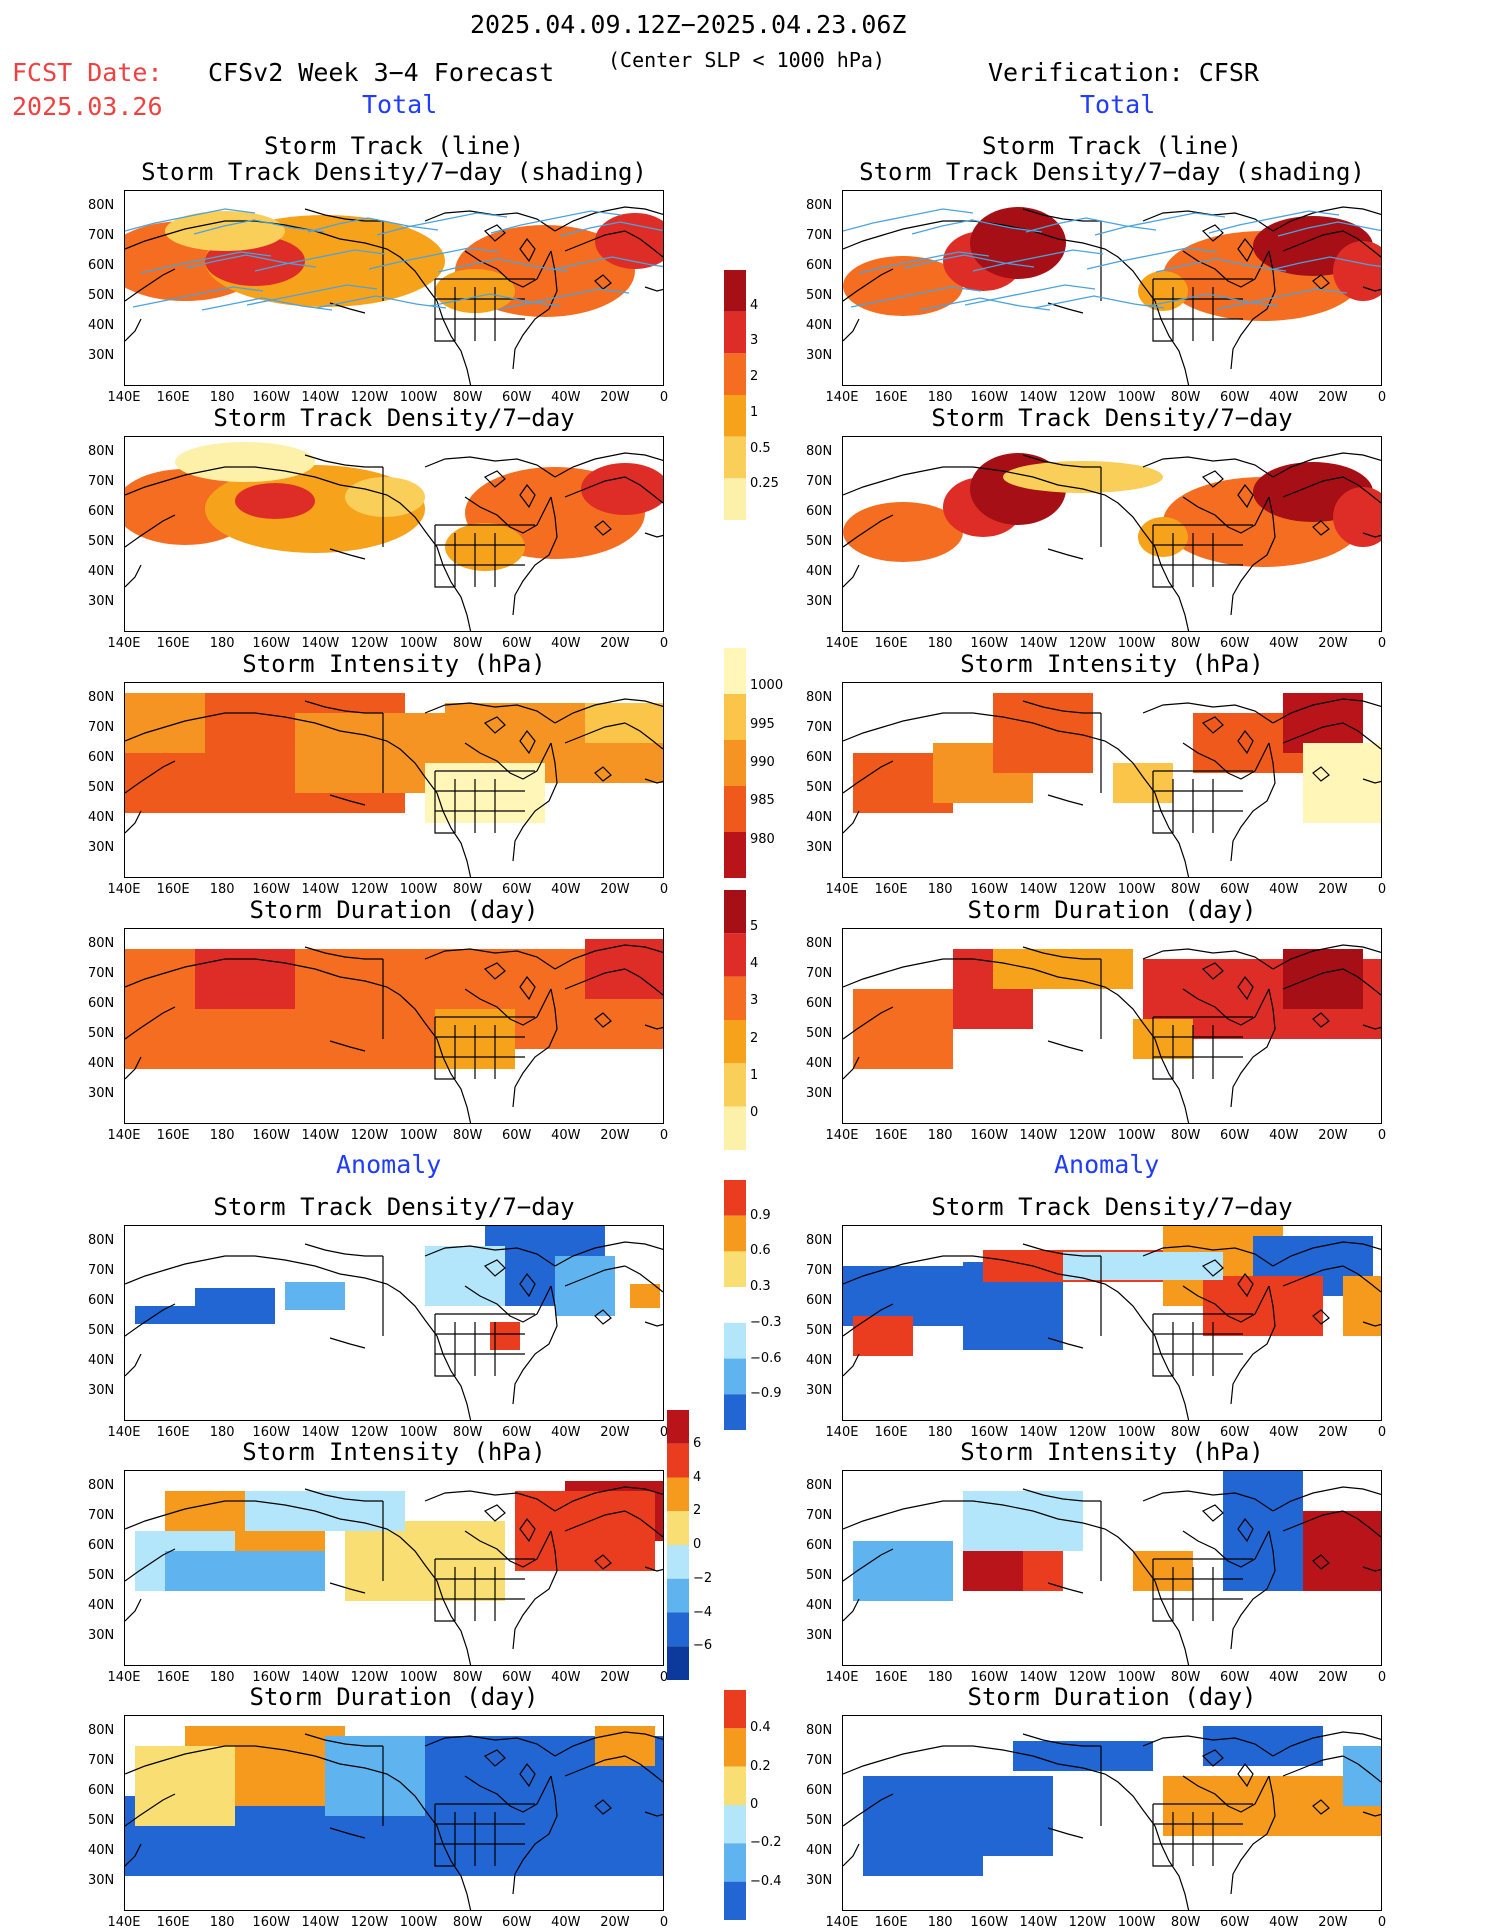 This screenshot has height=1930, width=1487. Describe the element at coordinates (1112, 146) in the screenshot. I see `panel-title-track-line-right: Storm Track (line)` at that location.